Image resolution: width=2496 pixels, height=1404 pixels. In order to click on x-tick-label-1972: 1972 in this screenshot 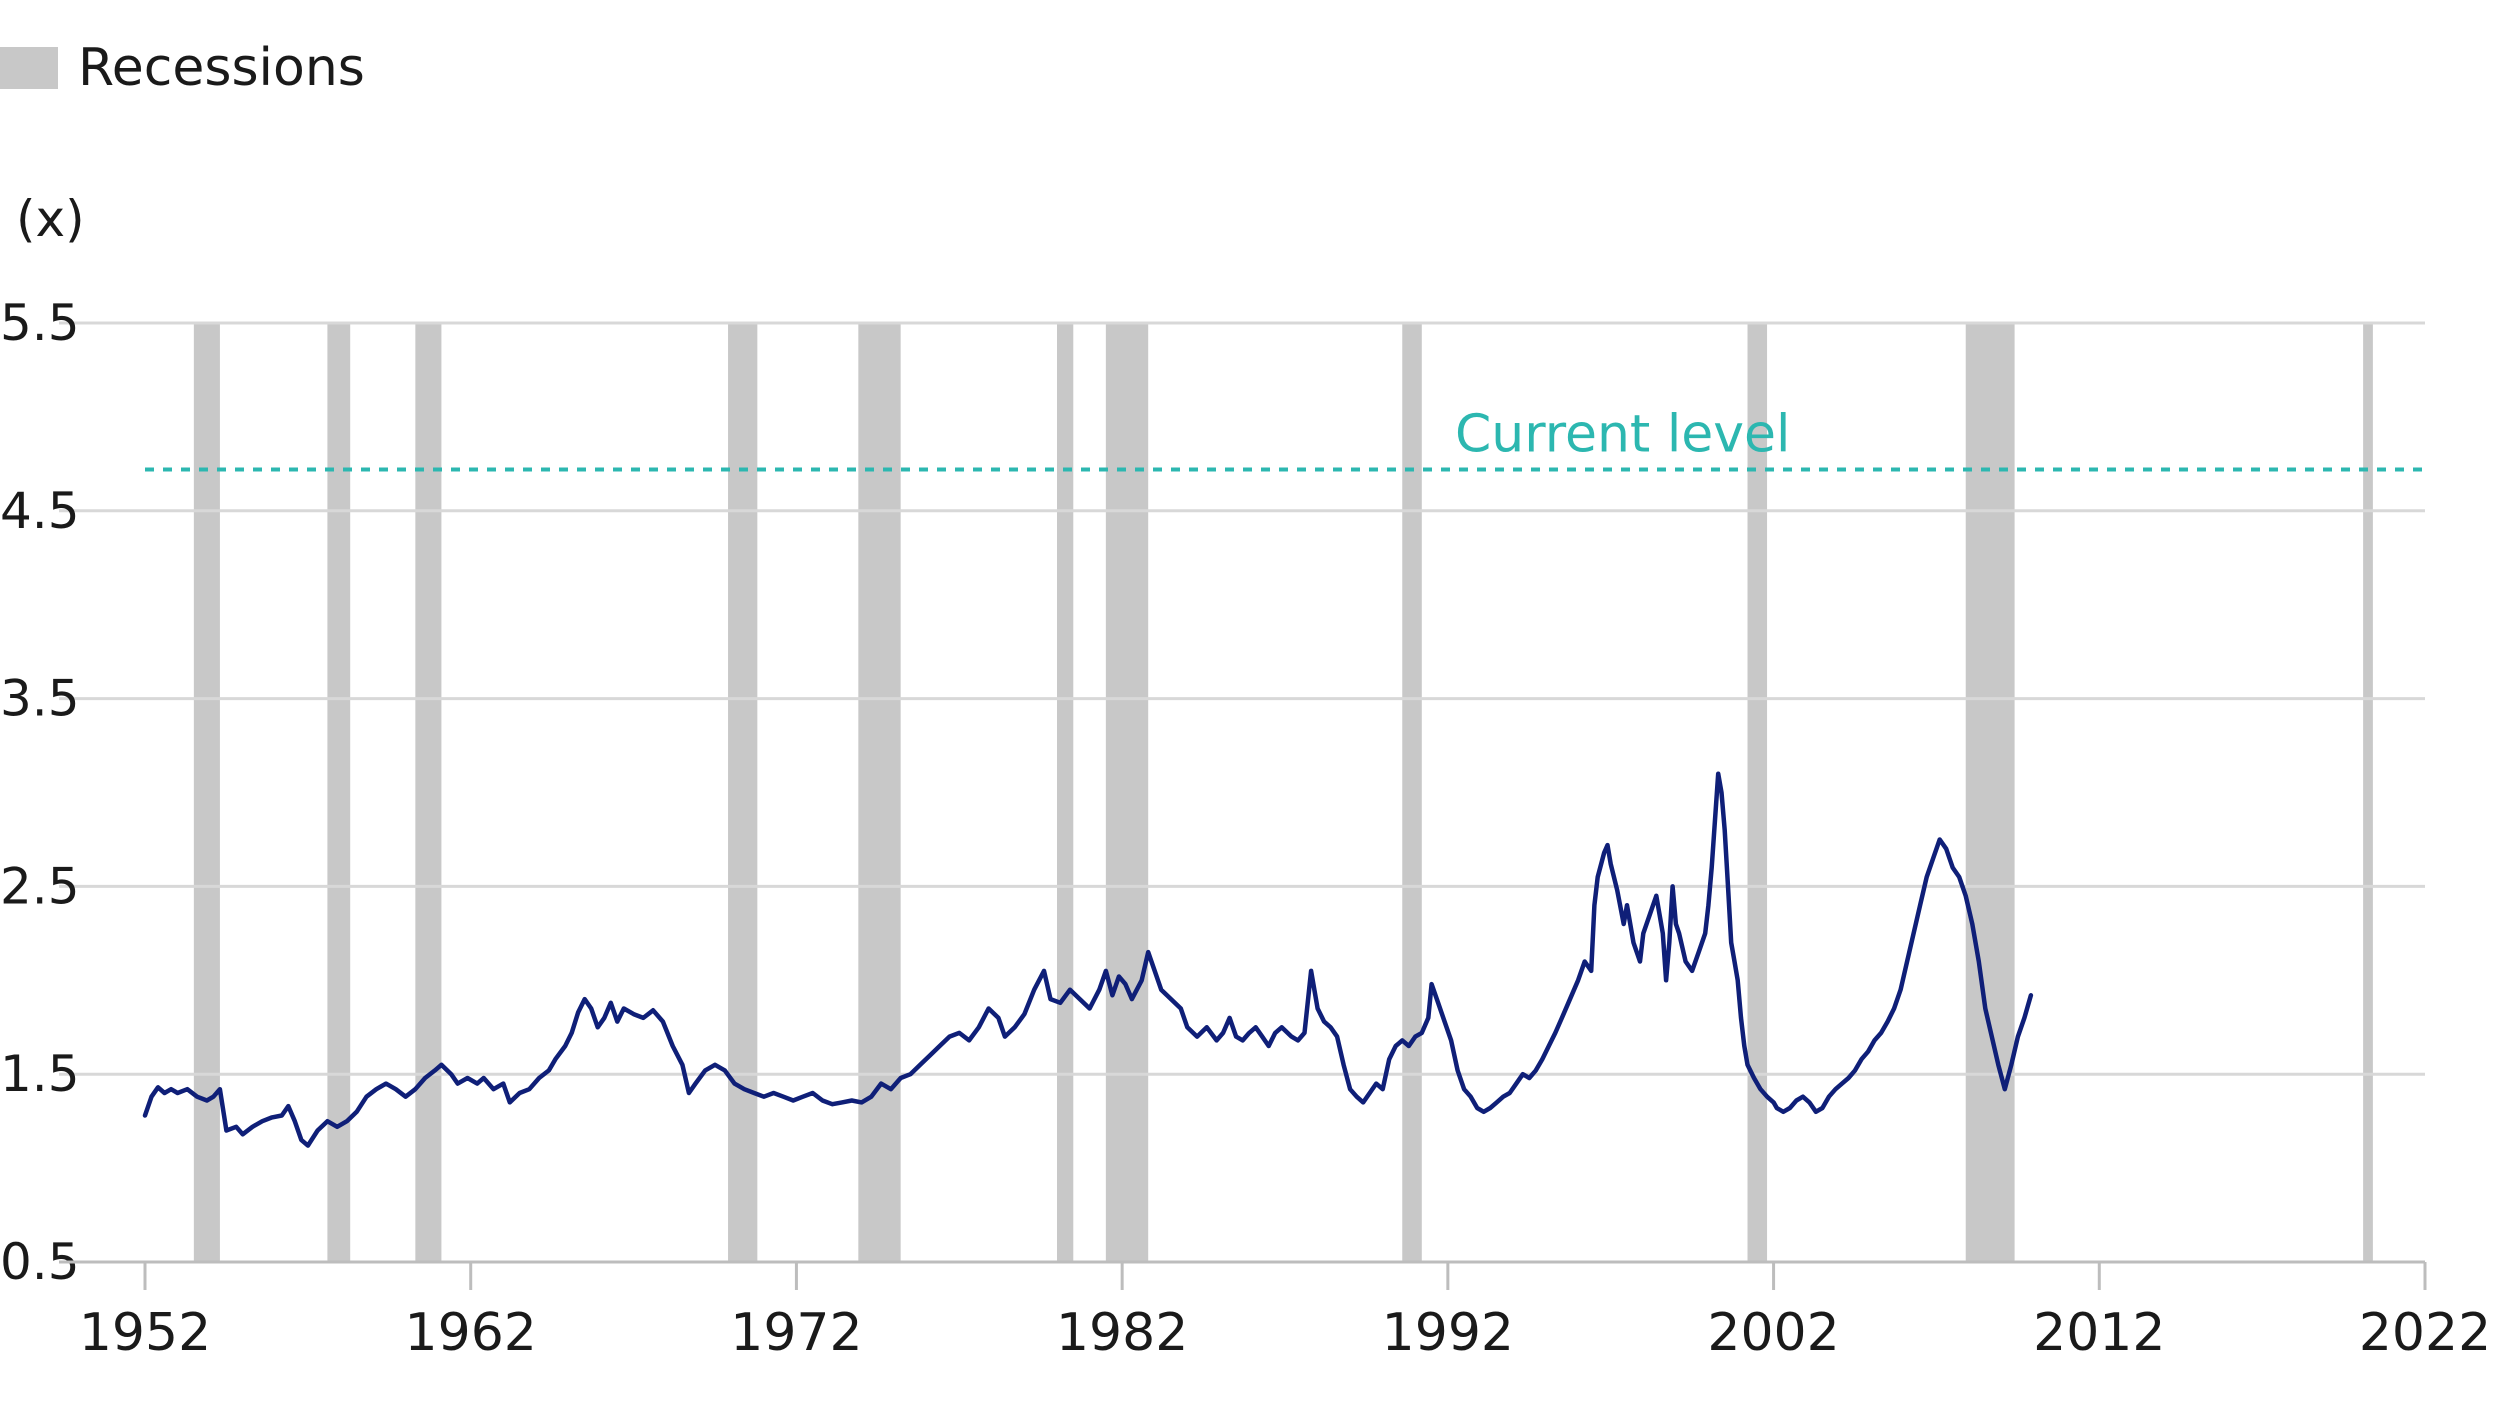, I will do `click(796, 1333)`.